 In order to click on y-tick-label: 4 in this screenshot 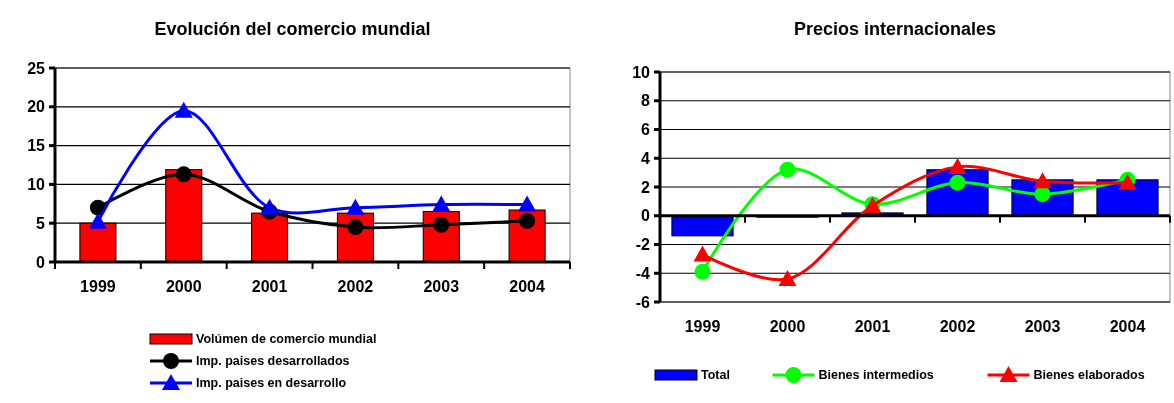, I will do `click(646, 158)`.